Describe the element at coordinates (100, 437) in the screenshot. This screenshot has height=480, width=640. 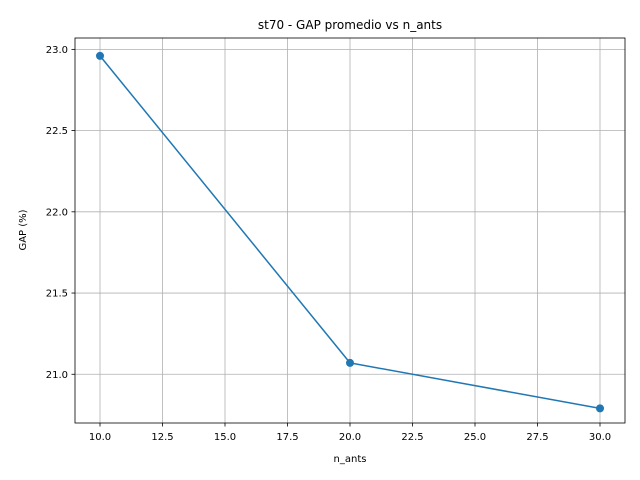
I see `x-tick-label: 10.0` at that location.